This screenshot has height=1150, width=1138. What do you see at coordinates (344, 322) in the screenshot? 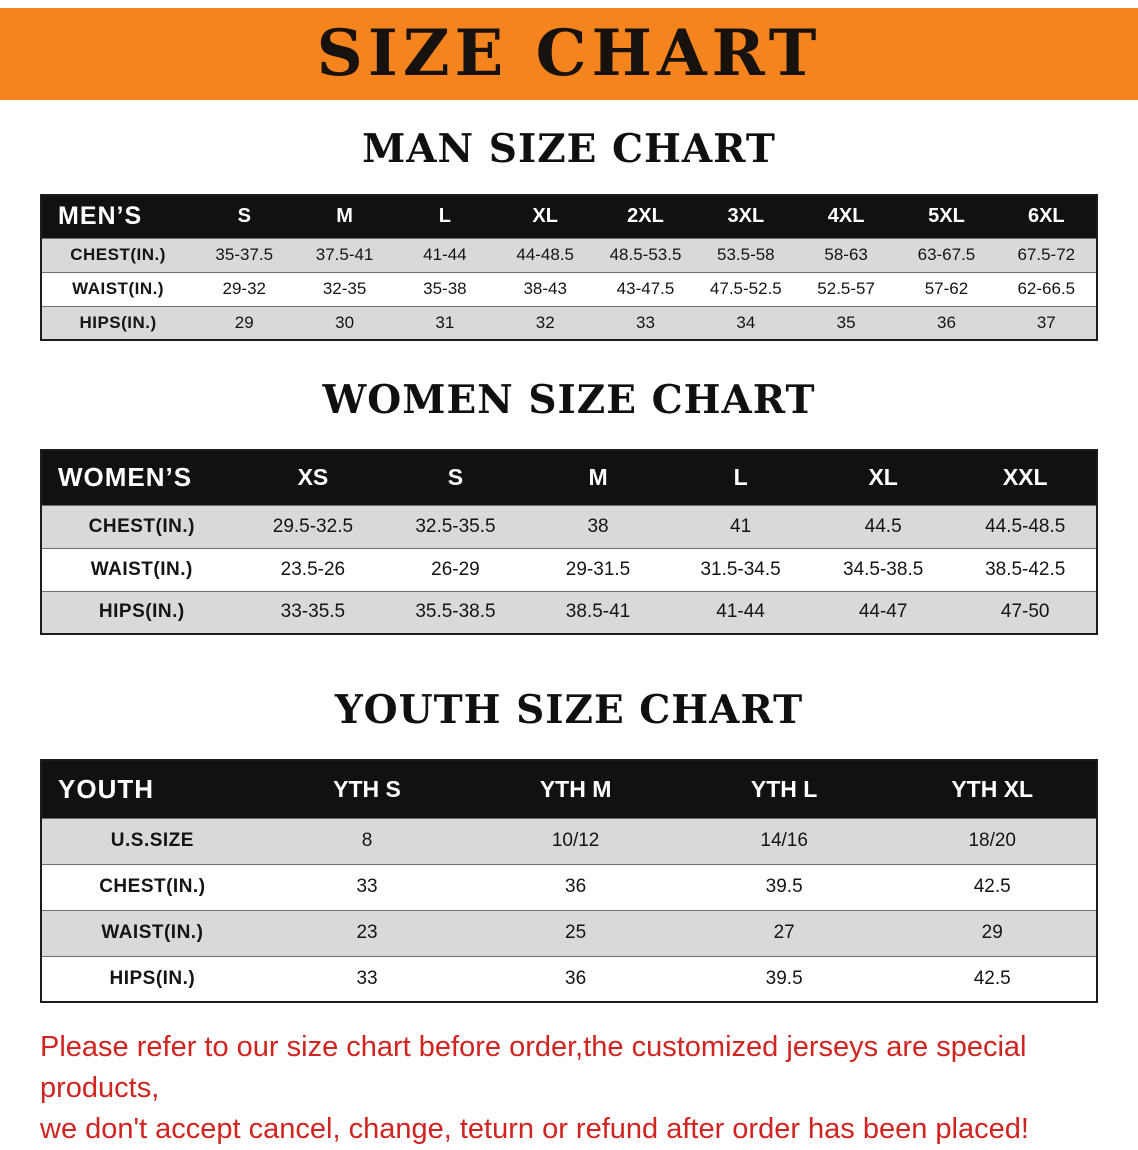
I see `measurement-value: 30` at bounding box center [344, 322].